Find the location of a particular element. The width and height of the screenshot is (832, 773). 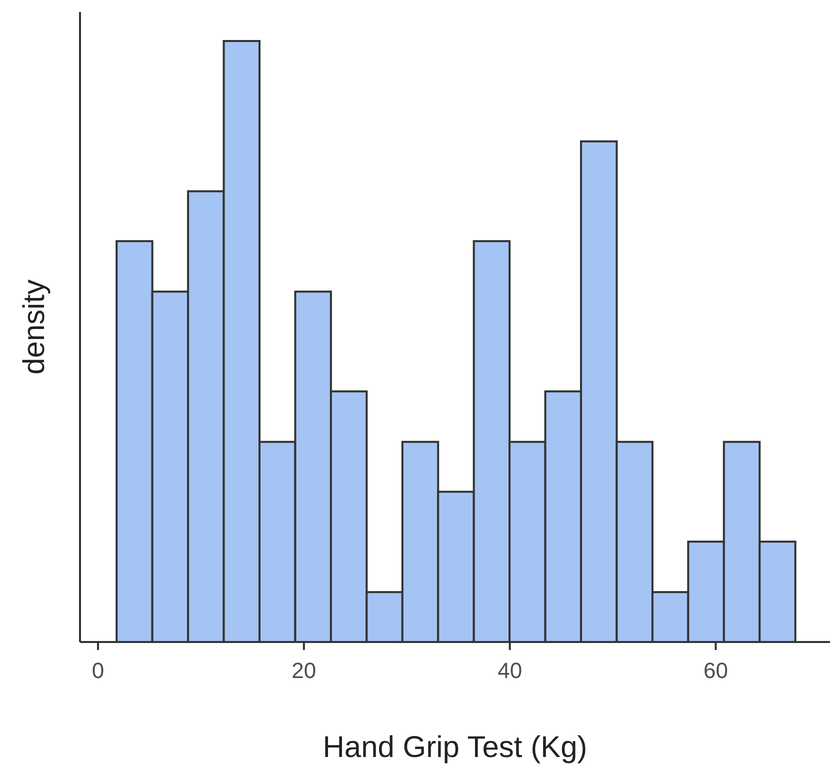

x-axis-title: Hand Grip Test (Kg) is located at coordinates (455, 747).